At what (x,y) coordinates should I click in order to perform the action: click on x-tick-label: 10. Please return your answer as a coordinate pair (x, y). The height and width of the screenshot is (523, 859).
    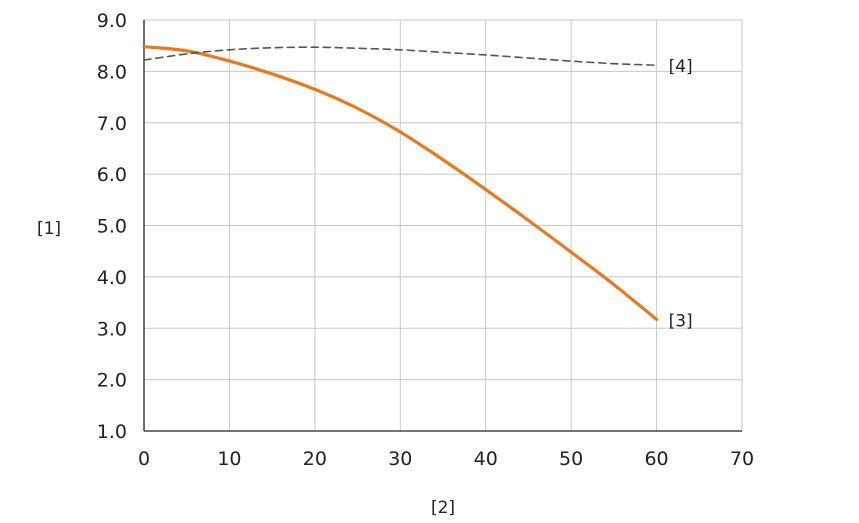
    Looking at the image, I should click on (229, 459).